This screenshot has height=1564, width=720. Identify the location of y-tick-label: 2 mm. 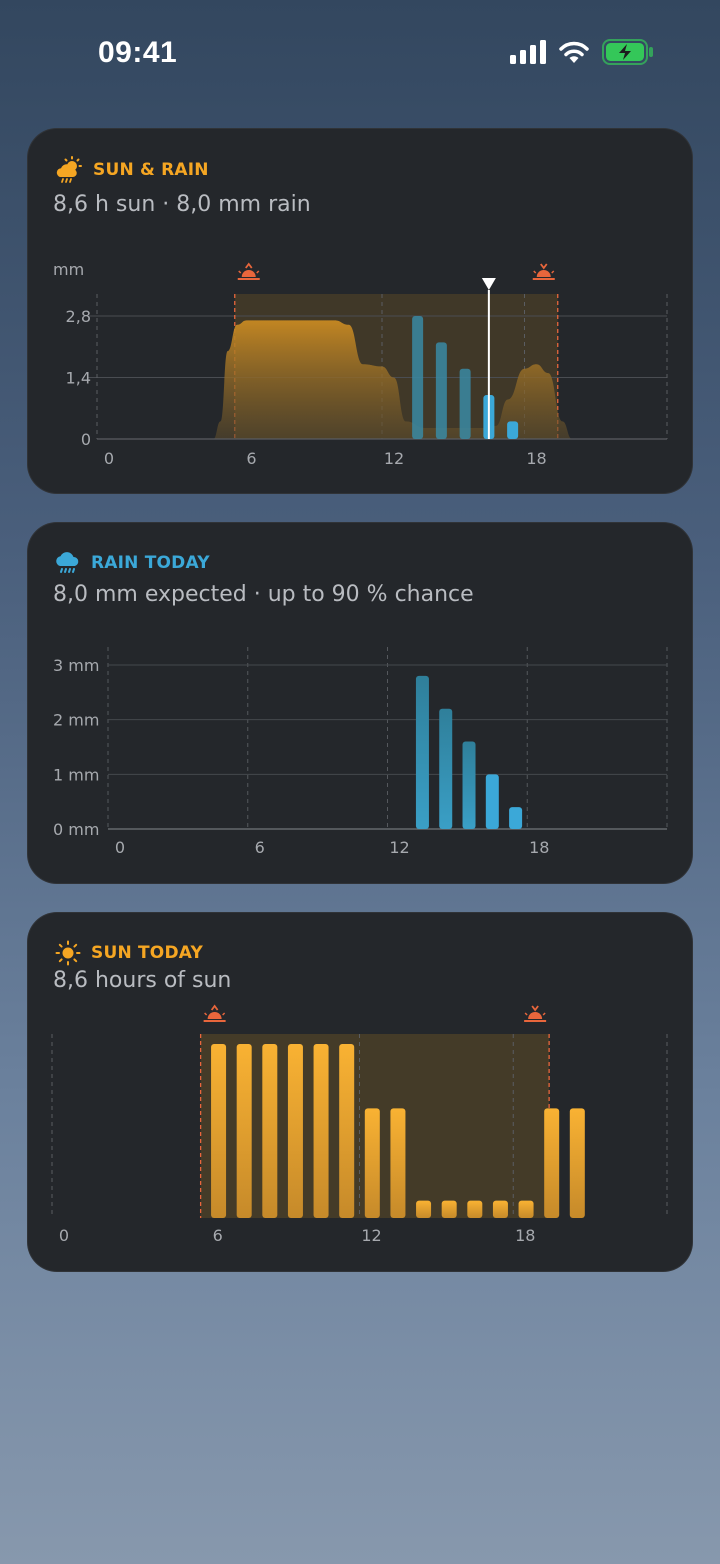
(76, 720).